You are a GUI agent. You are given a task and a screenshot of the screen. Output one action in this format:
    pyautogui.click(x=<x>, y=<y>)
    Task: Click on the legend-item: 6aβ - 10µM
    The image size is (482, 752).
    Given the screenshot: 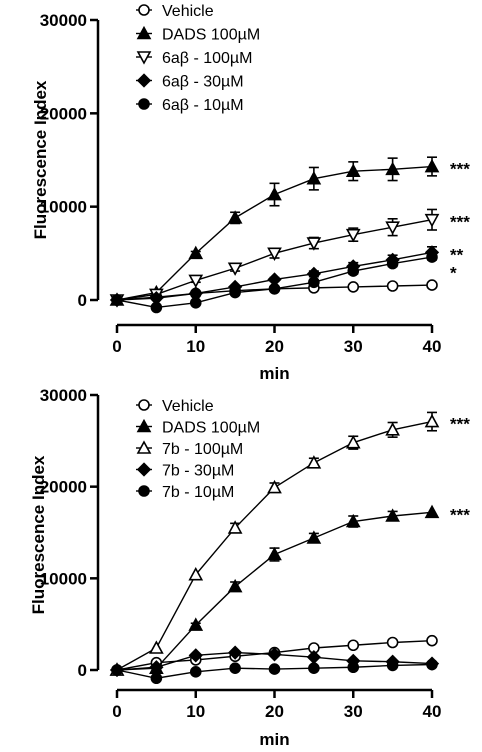 What is the action you would take?
    pyautogui.click(x=190, y=105)
    